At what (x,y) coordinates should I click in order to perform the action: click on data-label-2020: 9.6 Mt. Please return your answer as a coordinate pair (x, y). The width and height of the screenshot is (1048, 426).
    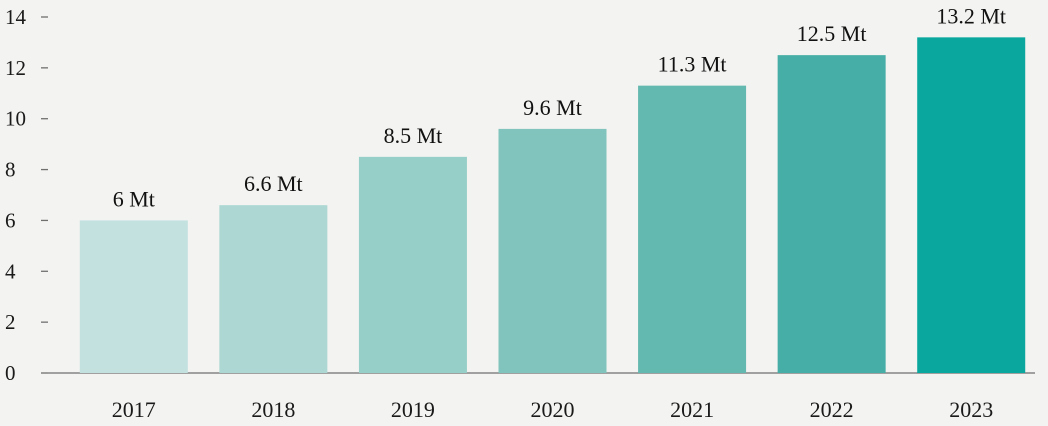
    Looking at the image, I should click on (552, 107).